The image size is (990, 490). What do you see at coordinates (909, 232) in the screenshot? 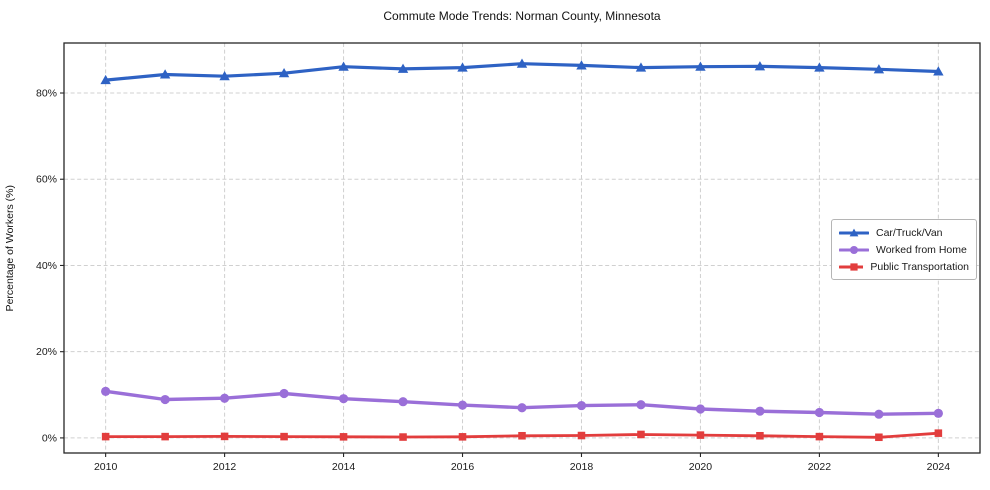
I see `legend-label: Car/Truck/Van` at bounding box center [909, 232].